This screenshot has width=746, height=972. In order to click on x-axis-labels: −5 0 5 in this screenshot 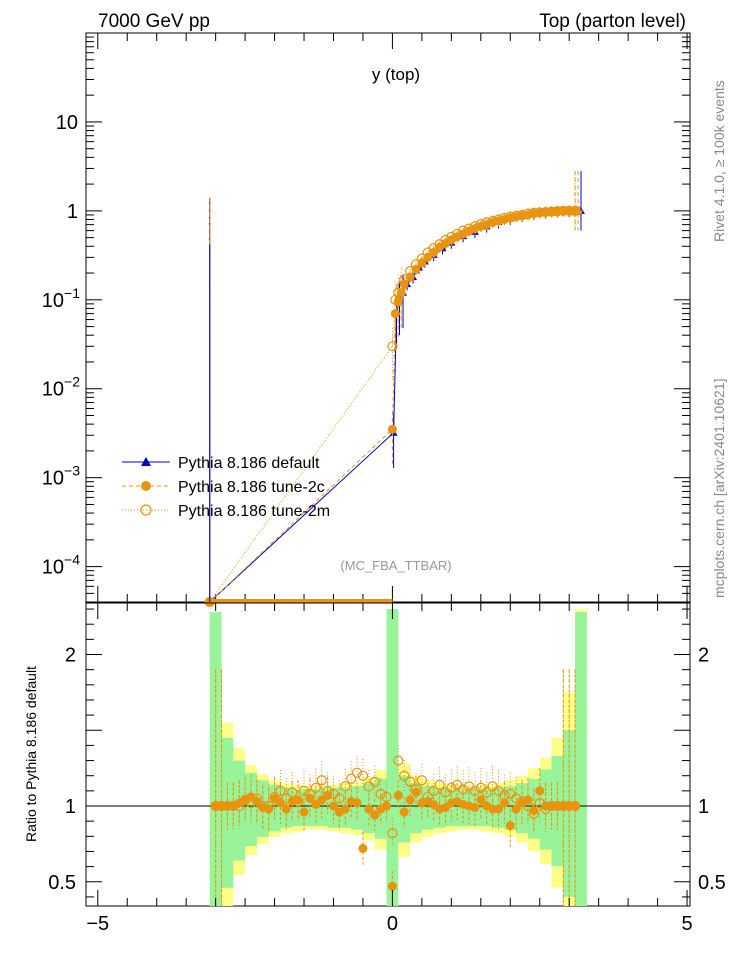, I will do `click(389, 924)`.